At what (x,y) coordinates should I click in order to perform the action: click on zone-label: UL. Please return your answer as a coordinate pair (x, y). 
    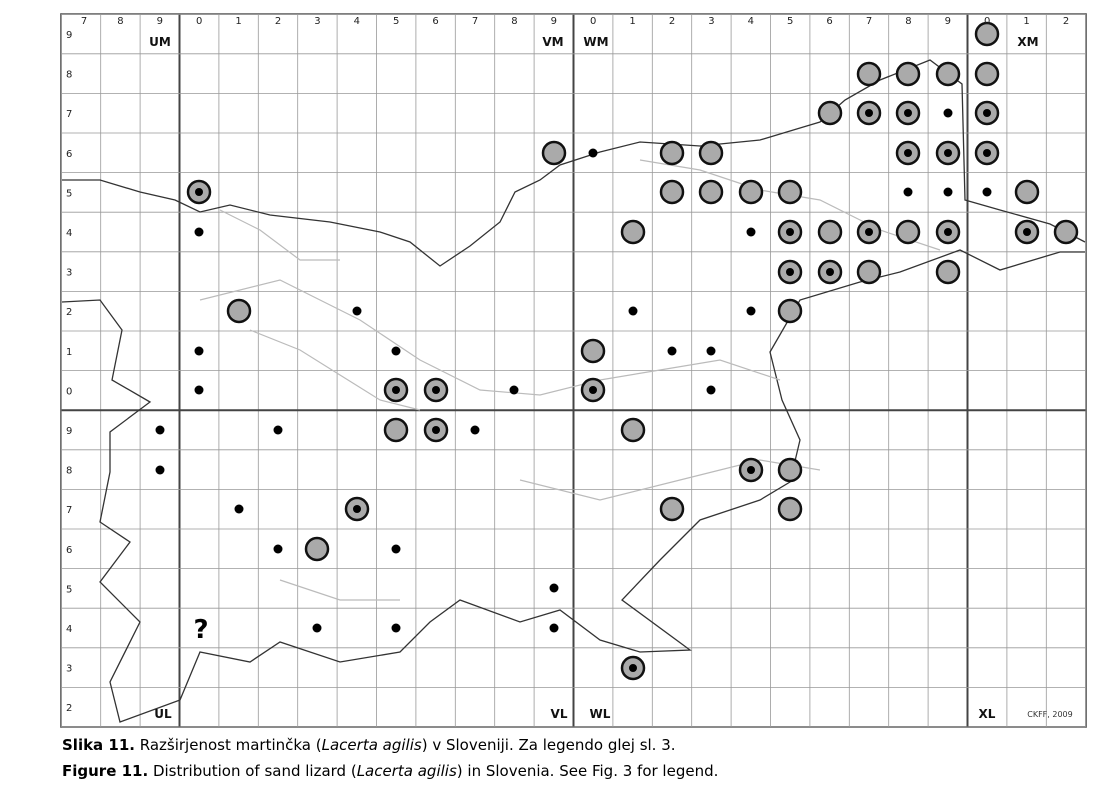
    Looking at the image, I should click on (163, 714).